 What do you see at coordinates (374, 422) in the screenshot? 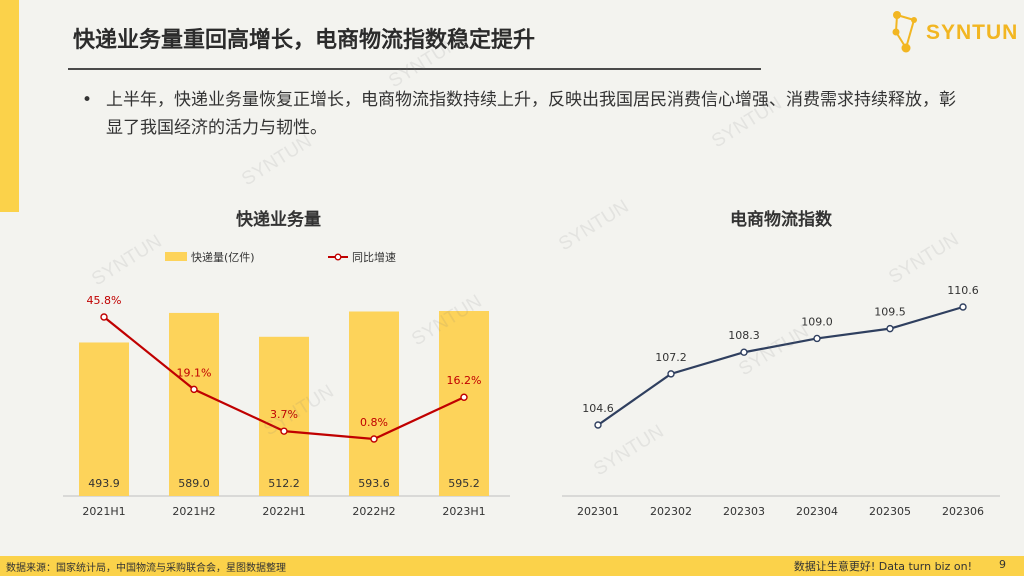
I see `growth-value-label: 0.8%` at bounding box center [374, 422].